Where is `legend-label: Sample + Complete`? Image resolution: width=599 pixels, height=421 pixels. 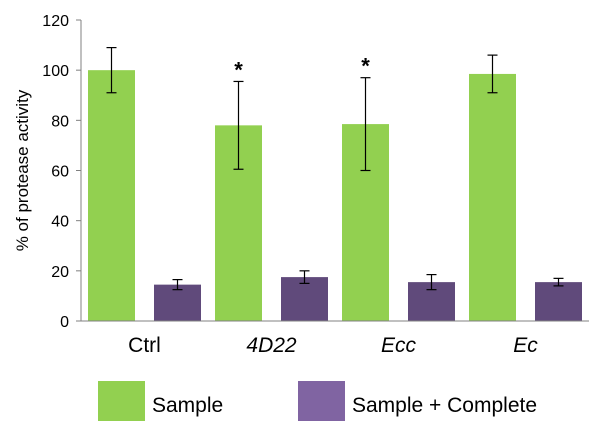 legend-label: Sample + Complete is located at coordinates (444, 405).